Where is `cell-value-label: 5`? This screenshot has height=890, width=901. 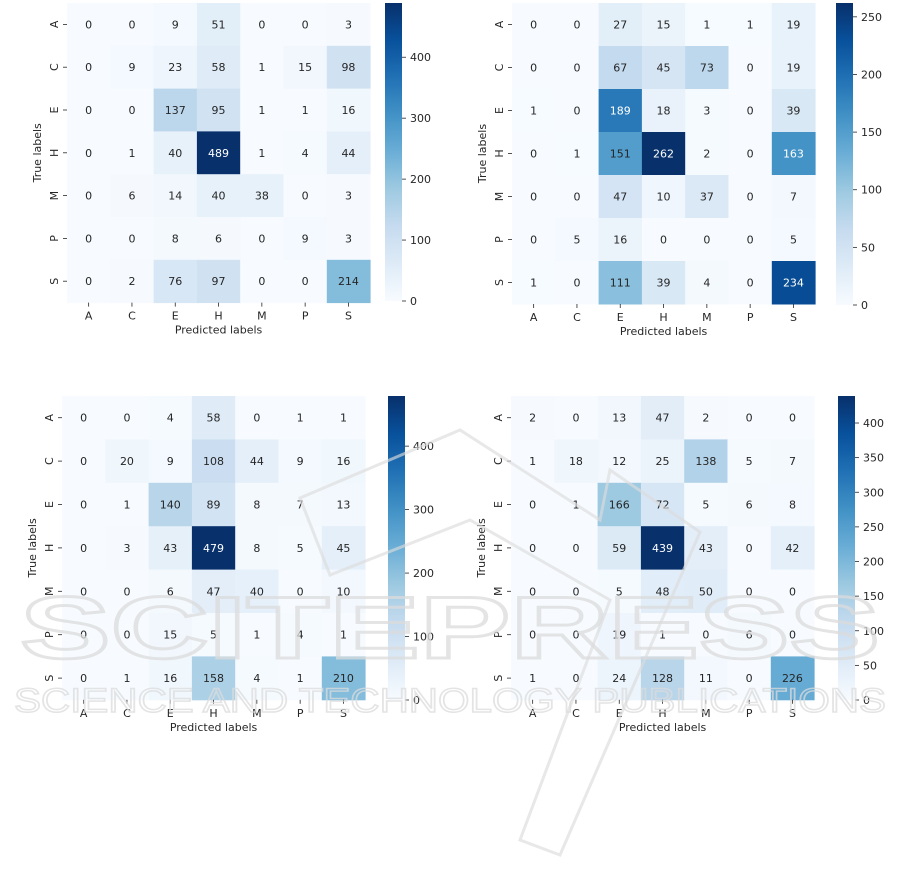
cell-value-label: 5 is located at coordinates (213, 635).